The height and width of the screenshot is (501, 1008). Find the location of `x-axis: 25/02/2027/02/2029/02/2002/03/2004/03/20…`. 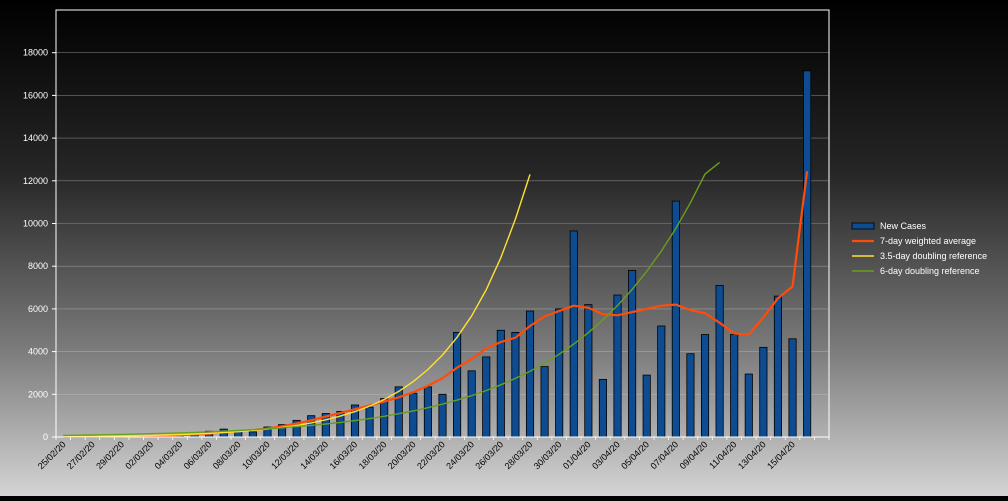

x-axis: 25/02/2027/02/2029/02/2002/03/2004/03/20… is located at coordinates (432, 454).